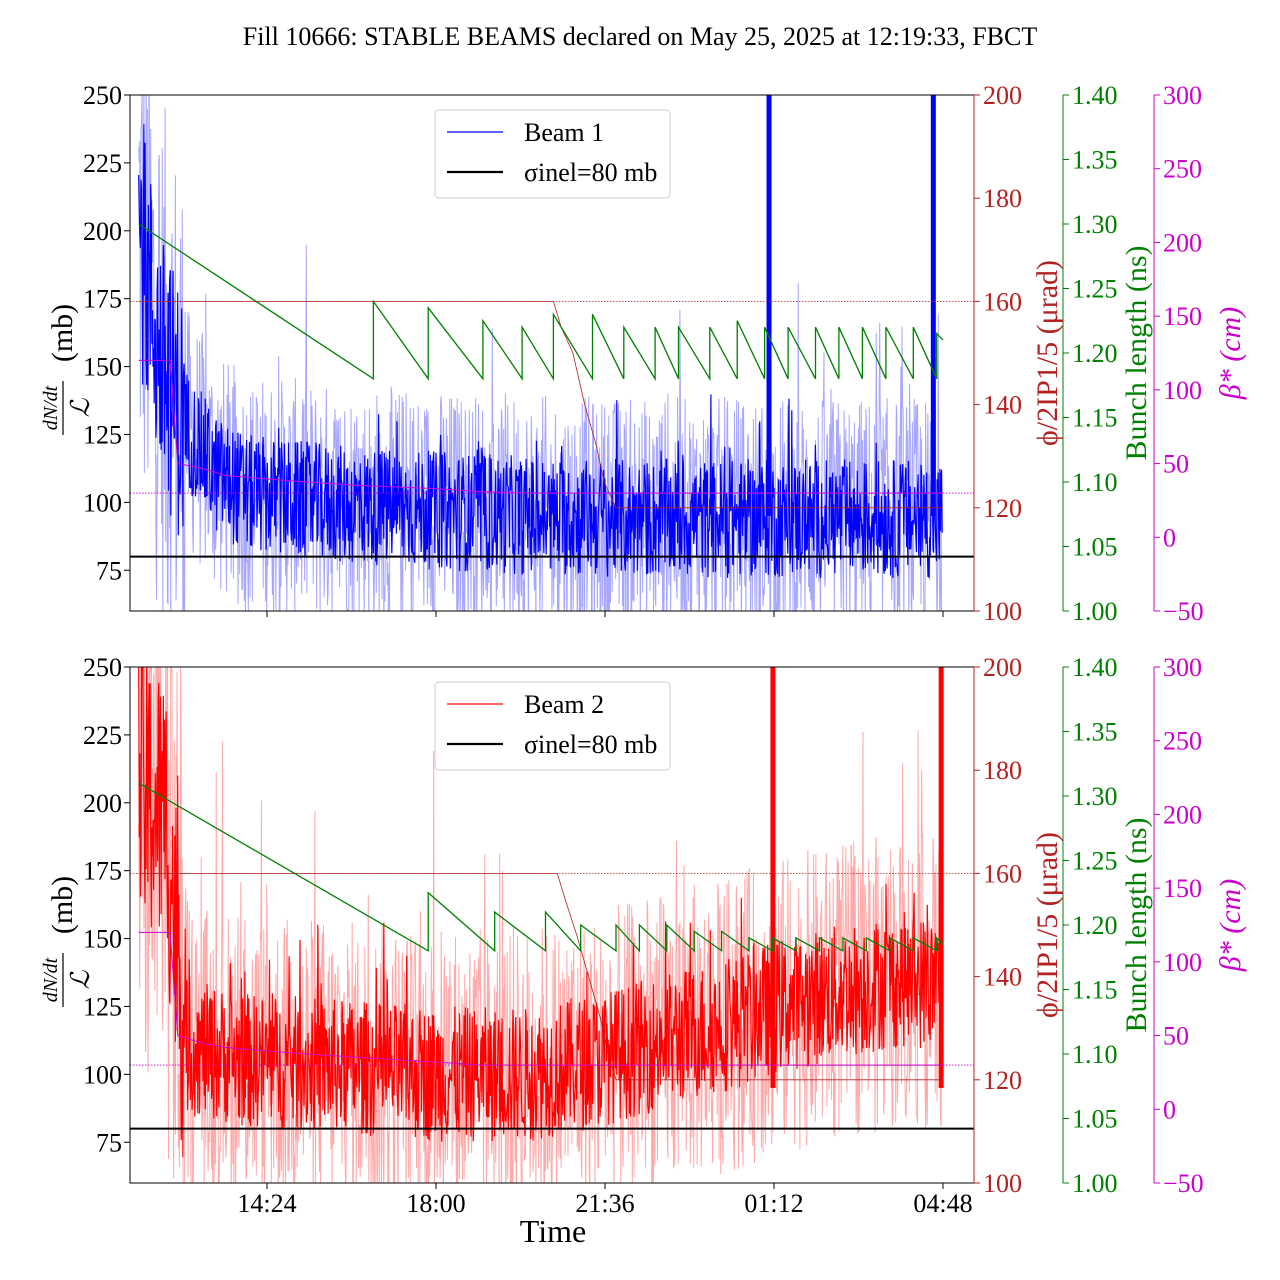 The height and width of the screenshot is (1280, 1280). What do you see at coordinates (266, 1203) in the screenshot?
I see `x-tick-label: 14:24` at bounding box center [266, 1203].